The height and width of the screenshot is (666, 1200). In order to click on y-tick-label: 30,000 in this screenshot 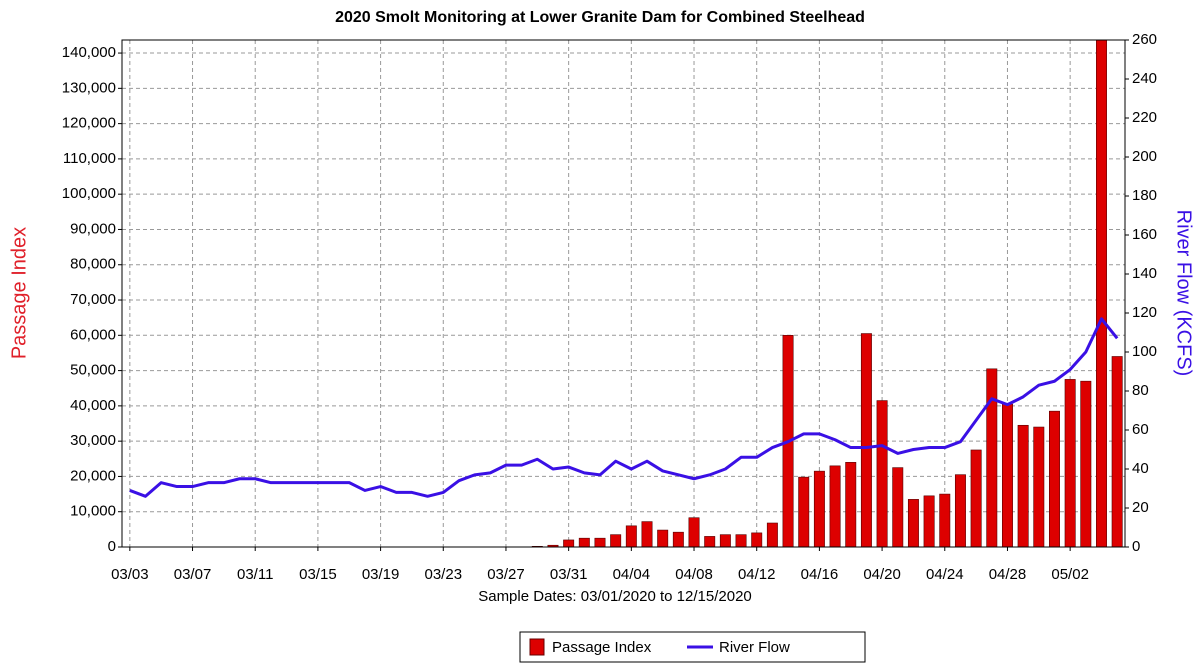, I will do `click(93, 440)`.